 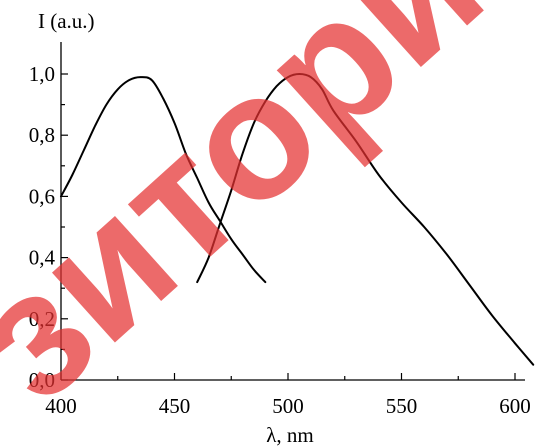 I want to click on y-tick-label: 0,2, so click(x=42, y=319).